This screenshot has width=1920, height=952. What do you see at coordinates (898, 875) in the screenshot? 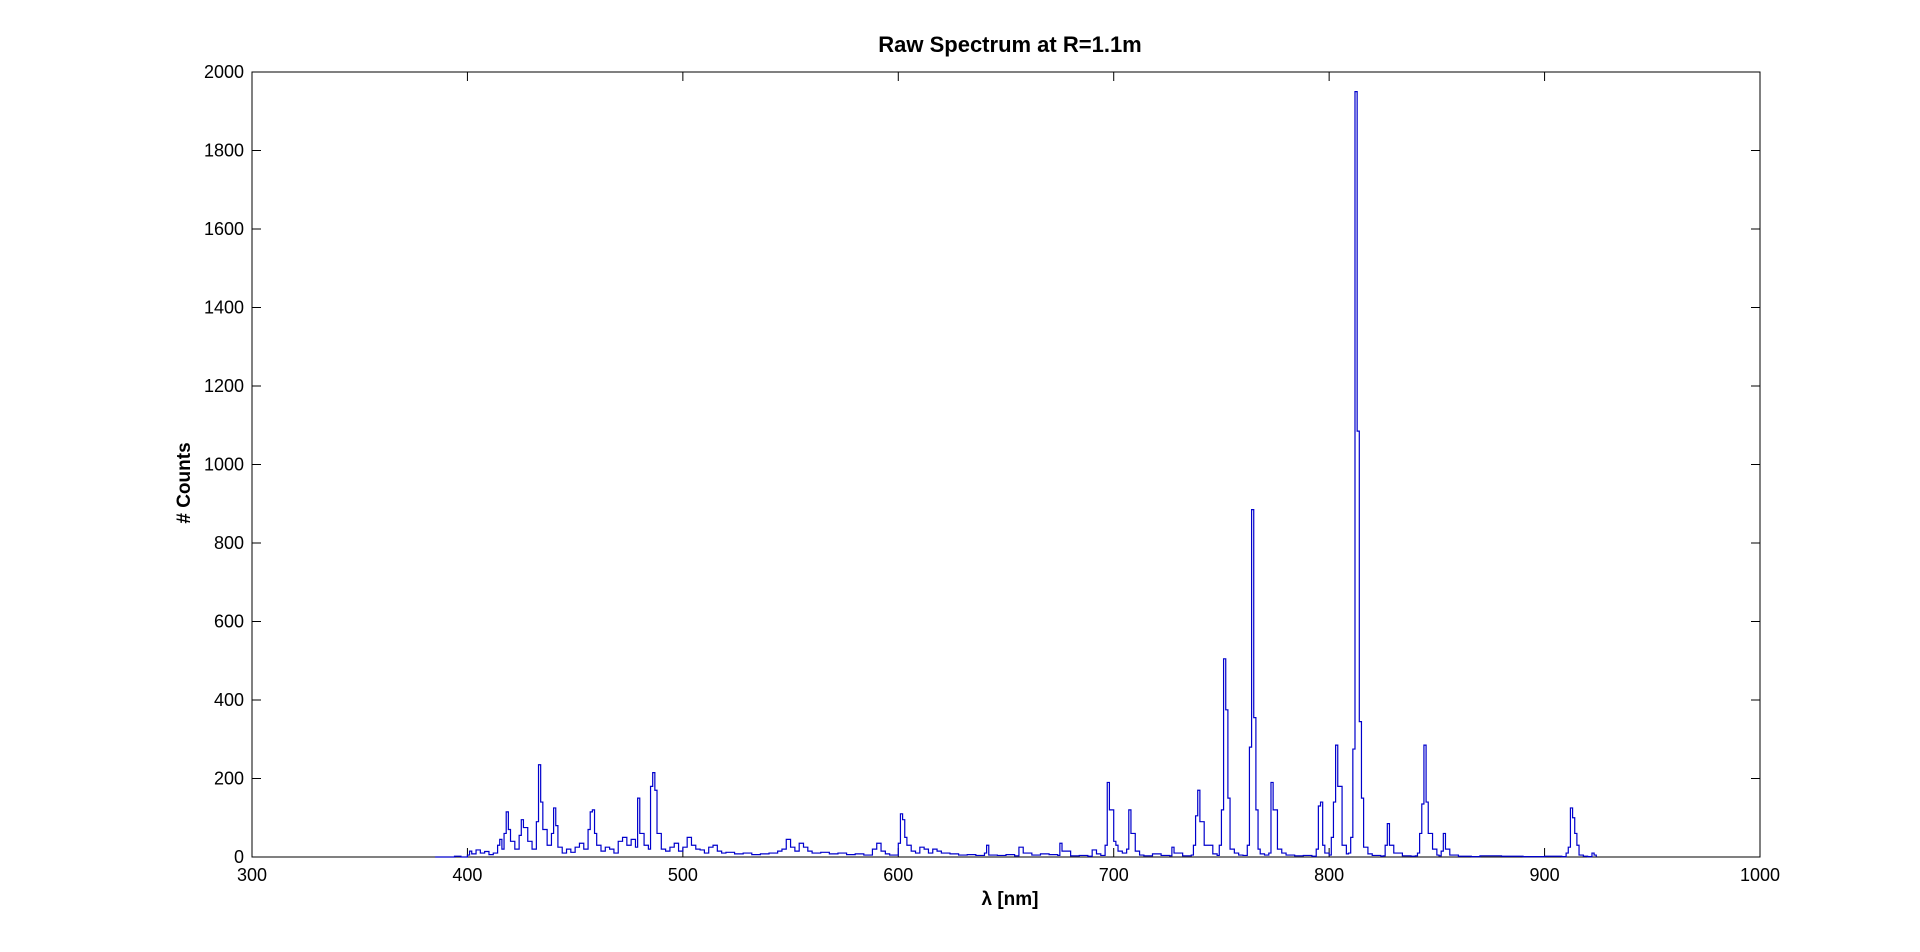
I see `x-tick-label-3: 600` at bounding box center [898, 875].